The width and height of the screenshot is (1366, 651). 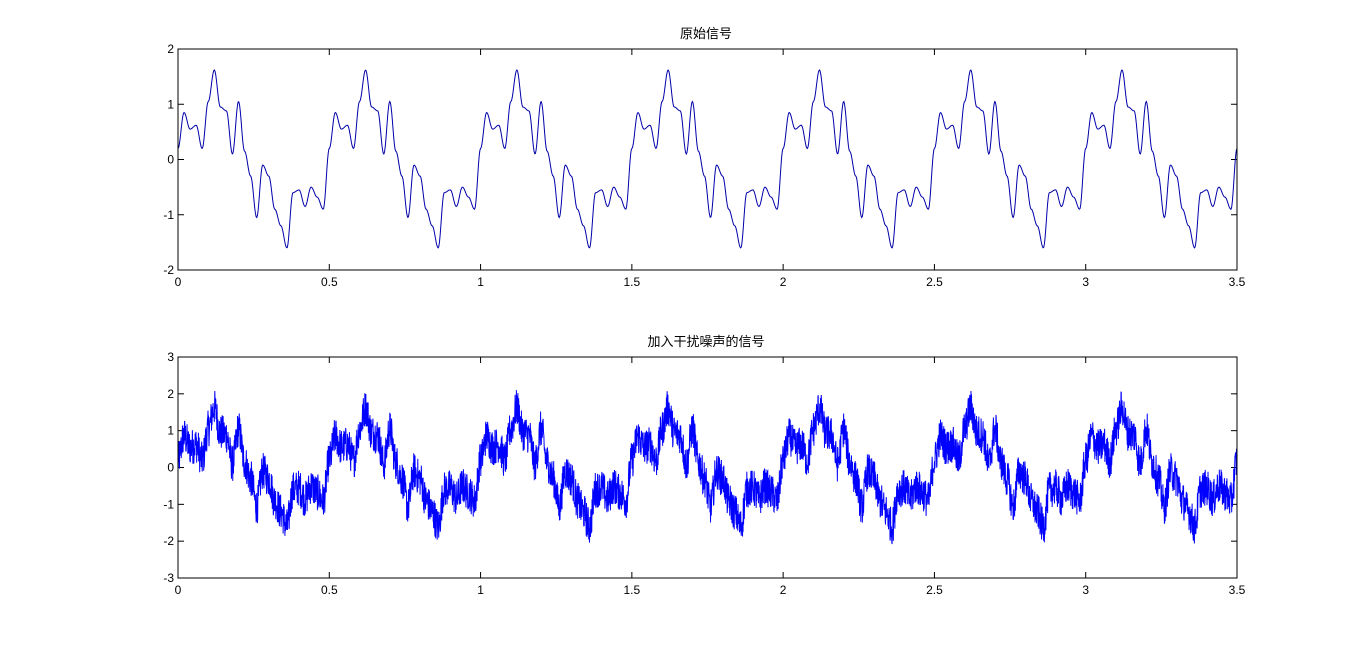 I want to click on title-noisy-signal: 加入干扰噪声的信号, so click(x=705, y=342).